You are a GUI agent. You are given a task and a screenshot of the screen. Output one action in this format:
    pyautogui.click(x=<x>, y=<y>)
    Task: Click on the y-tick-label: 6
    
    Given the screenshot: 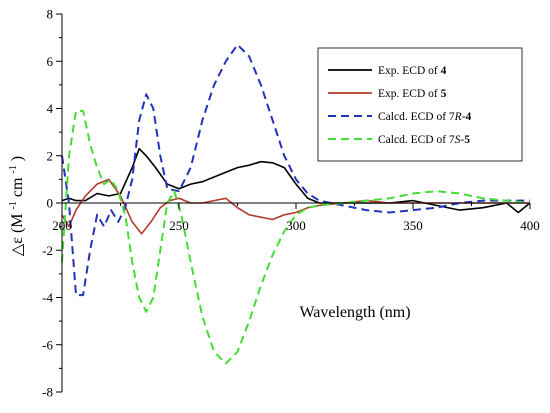 What is the action you would take?
    pyautogui.click(x=50, y=61)
    